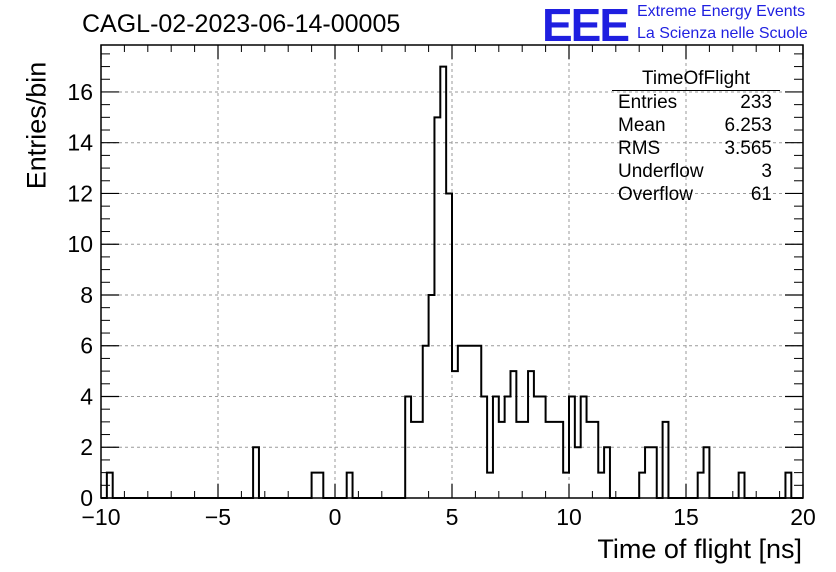 The height and width of the screenshot is (572, 836). Describe the element at coordinates (36, 125) in the screenshot. I see `y-axis-label: Entries/bin` at that location.